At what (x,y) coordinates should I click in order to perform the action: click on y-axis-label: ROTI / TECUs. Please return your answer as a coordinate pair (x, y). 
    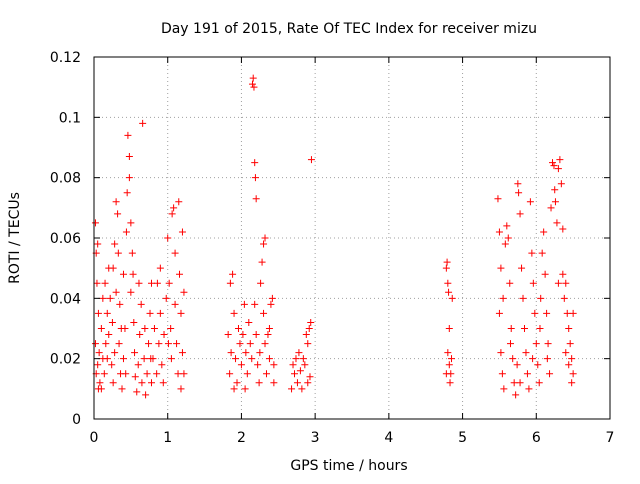
    Looking at the image, I should click on (15, 238).